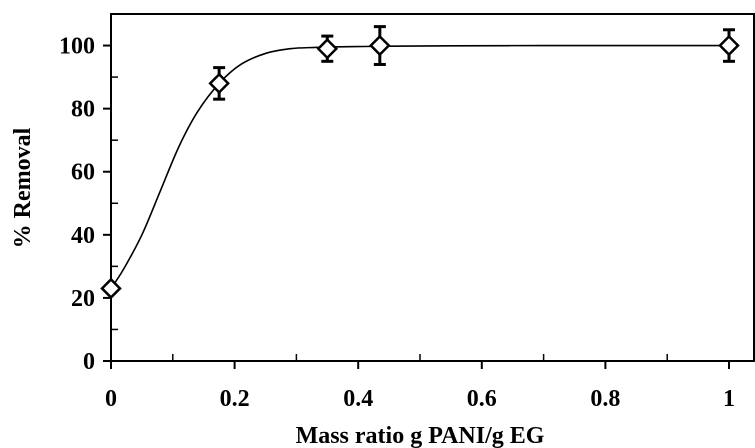  I want to click on y-tick-label: 40, so click(83, 236).